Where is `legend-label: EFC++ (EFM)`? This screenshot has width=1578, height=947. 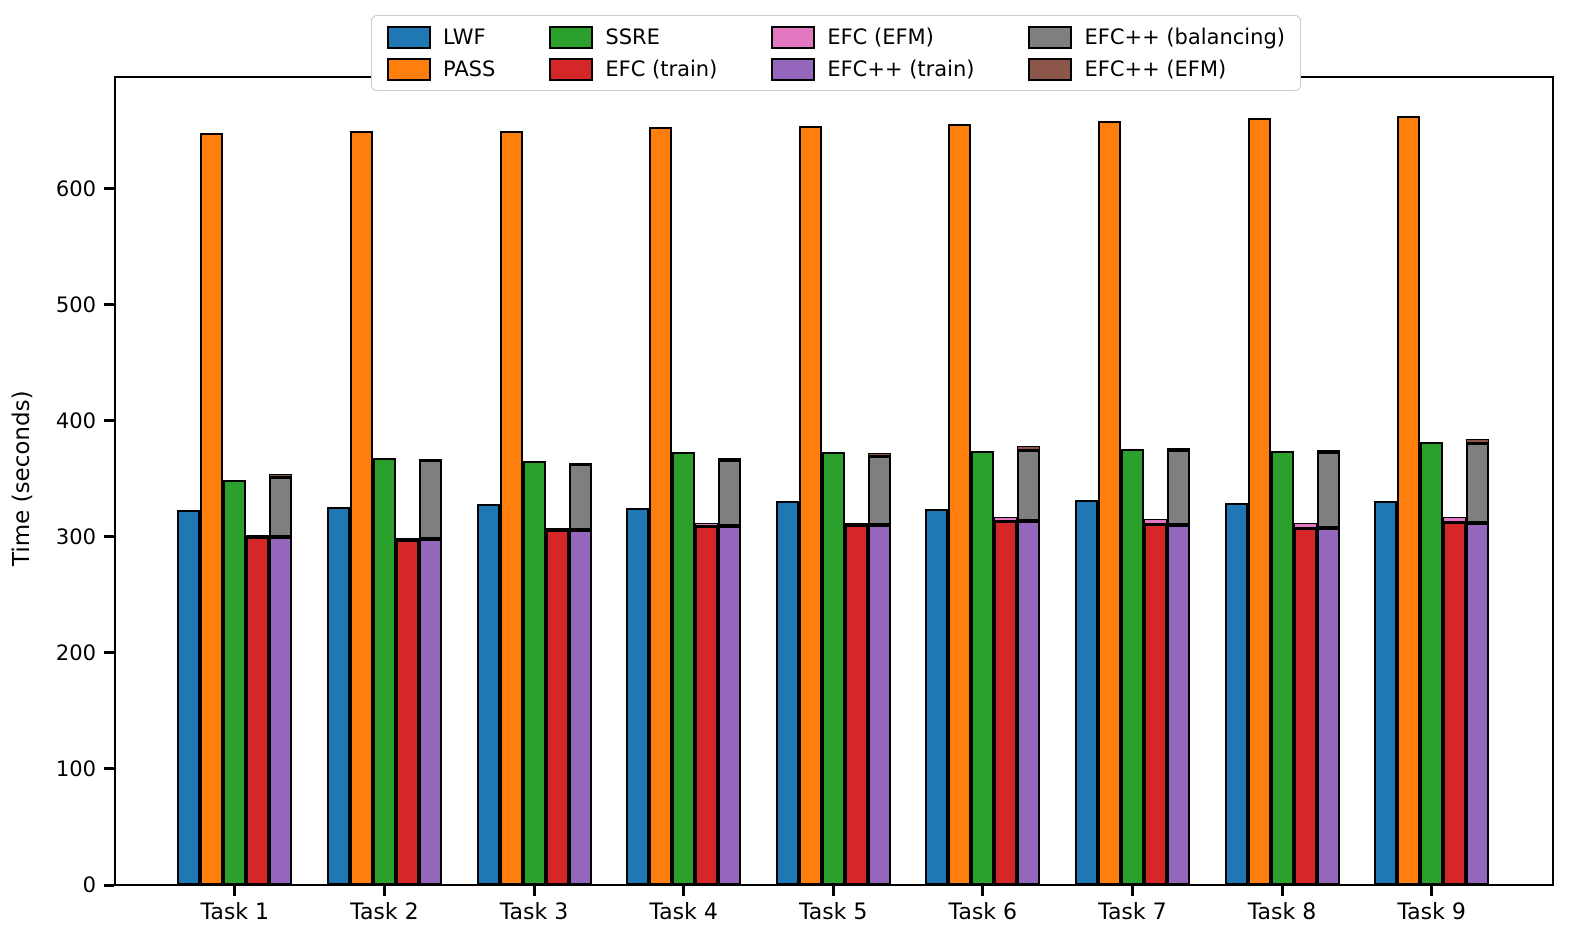
legend-label: EFC++ (EFM) is located at coordinates (1155, 69).